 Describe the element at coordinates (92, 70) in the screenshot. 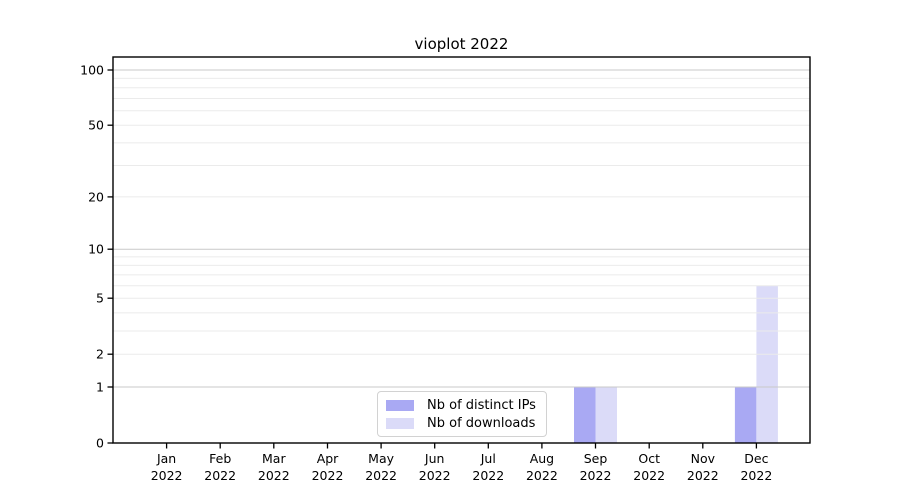

I see `y-tick-label: 100` at that location.